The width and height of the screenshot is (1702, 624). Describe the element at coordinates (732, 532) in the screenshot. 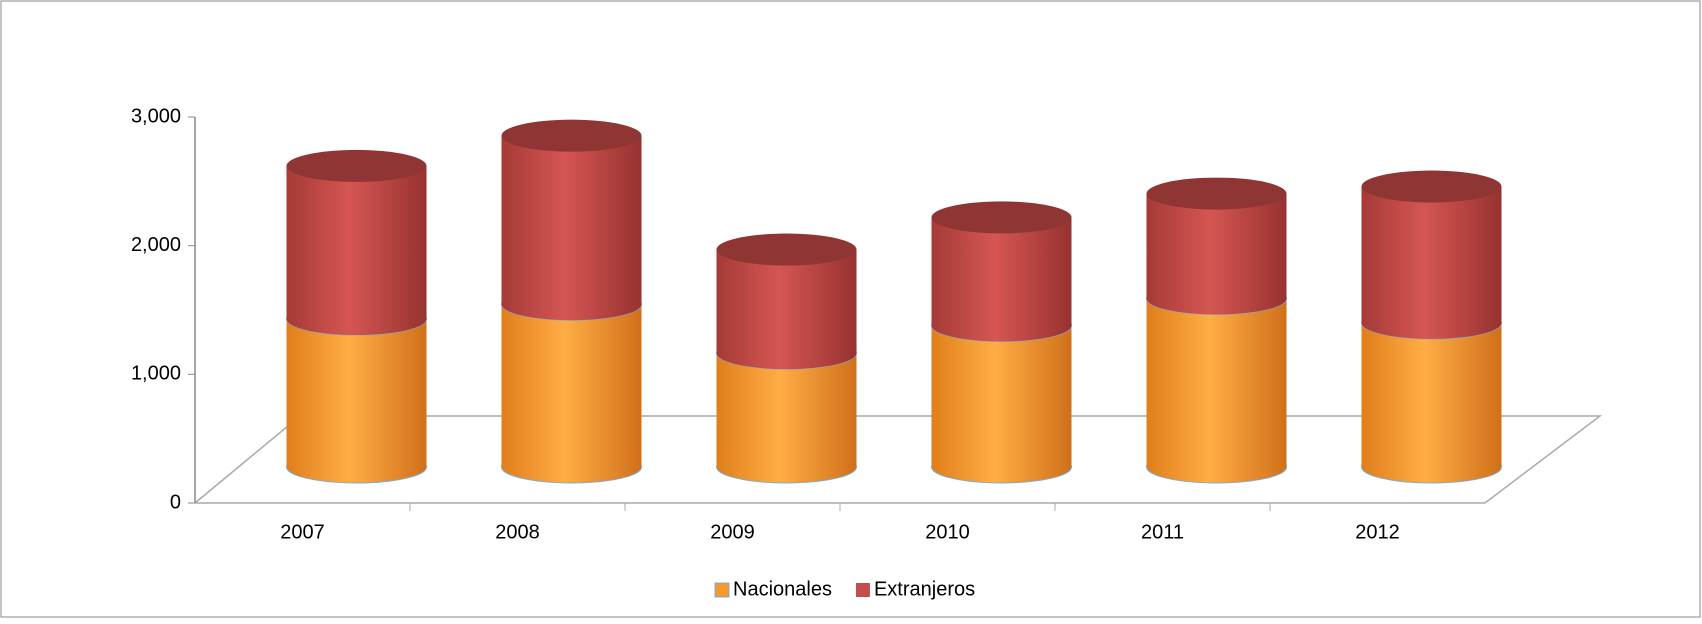

I see `x-tick-label: 2009` at that location.